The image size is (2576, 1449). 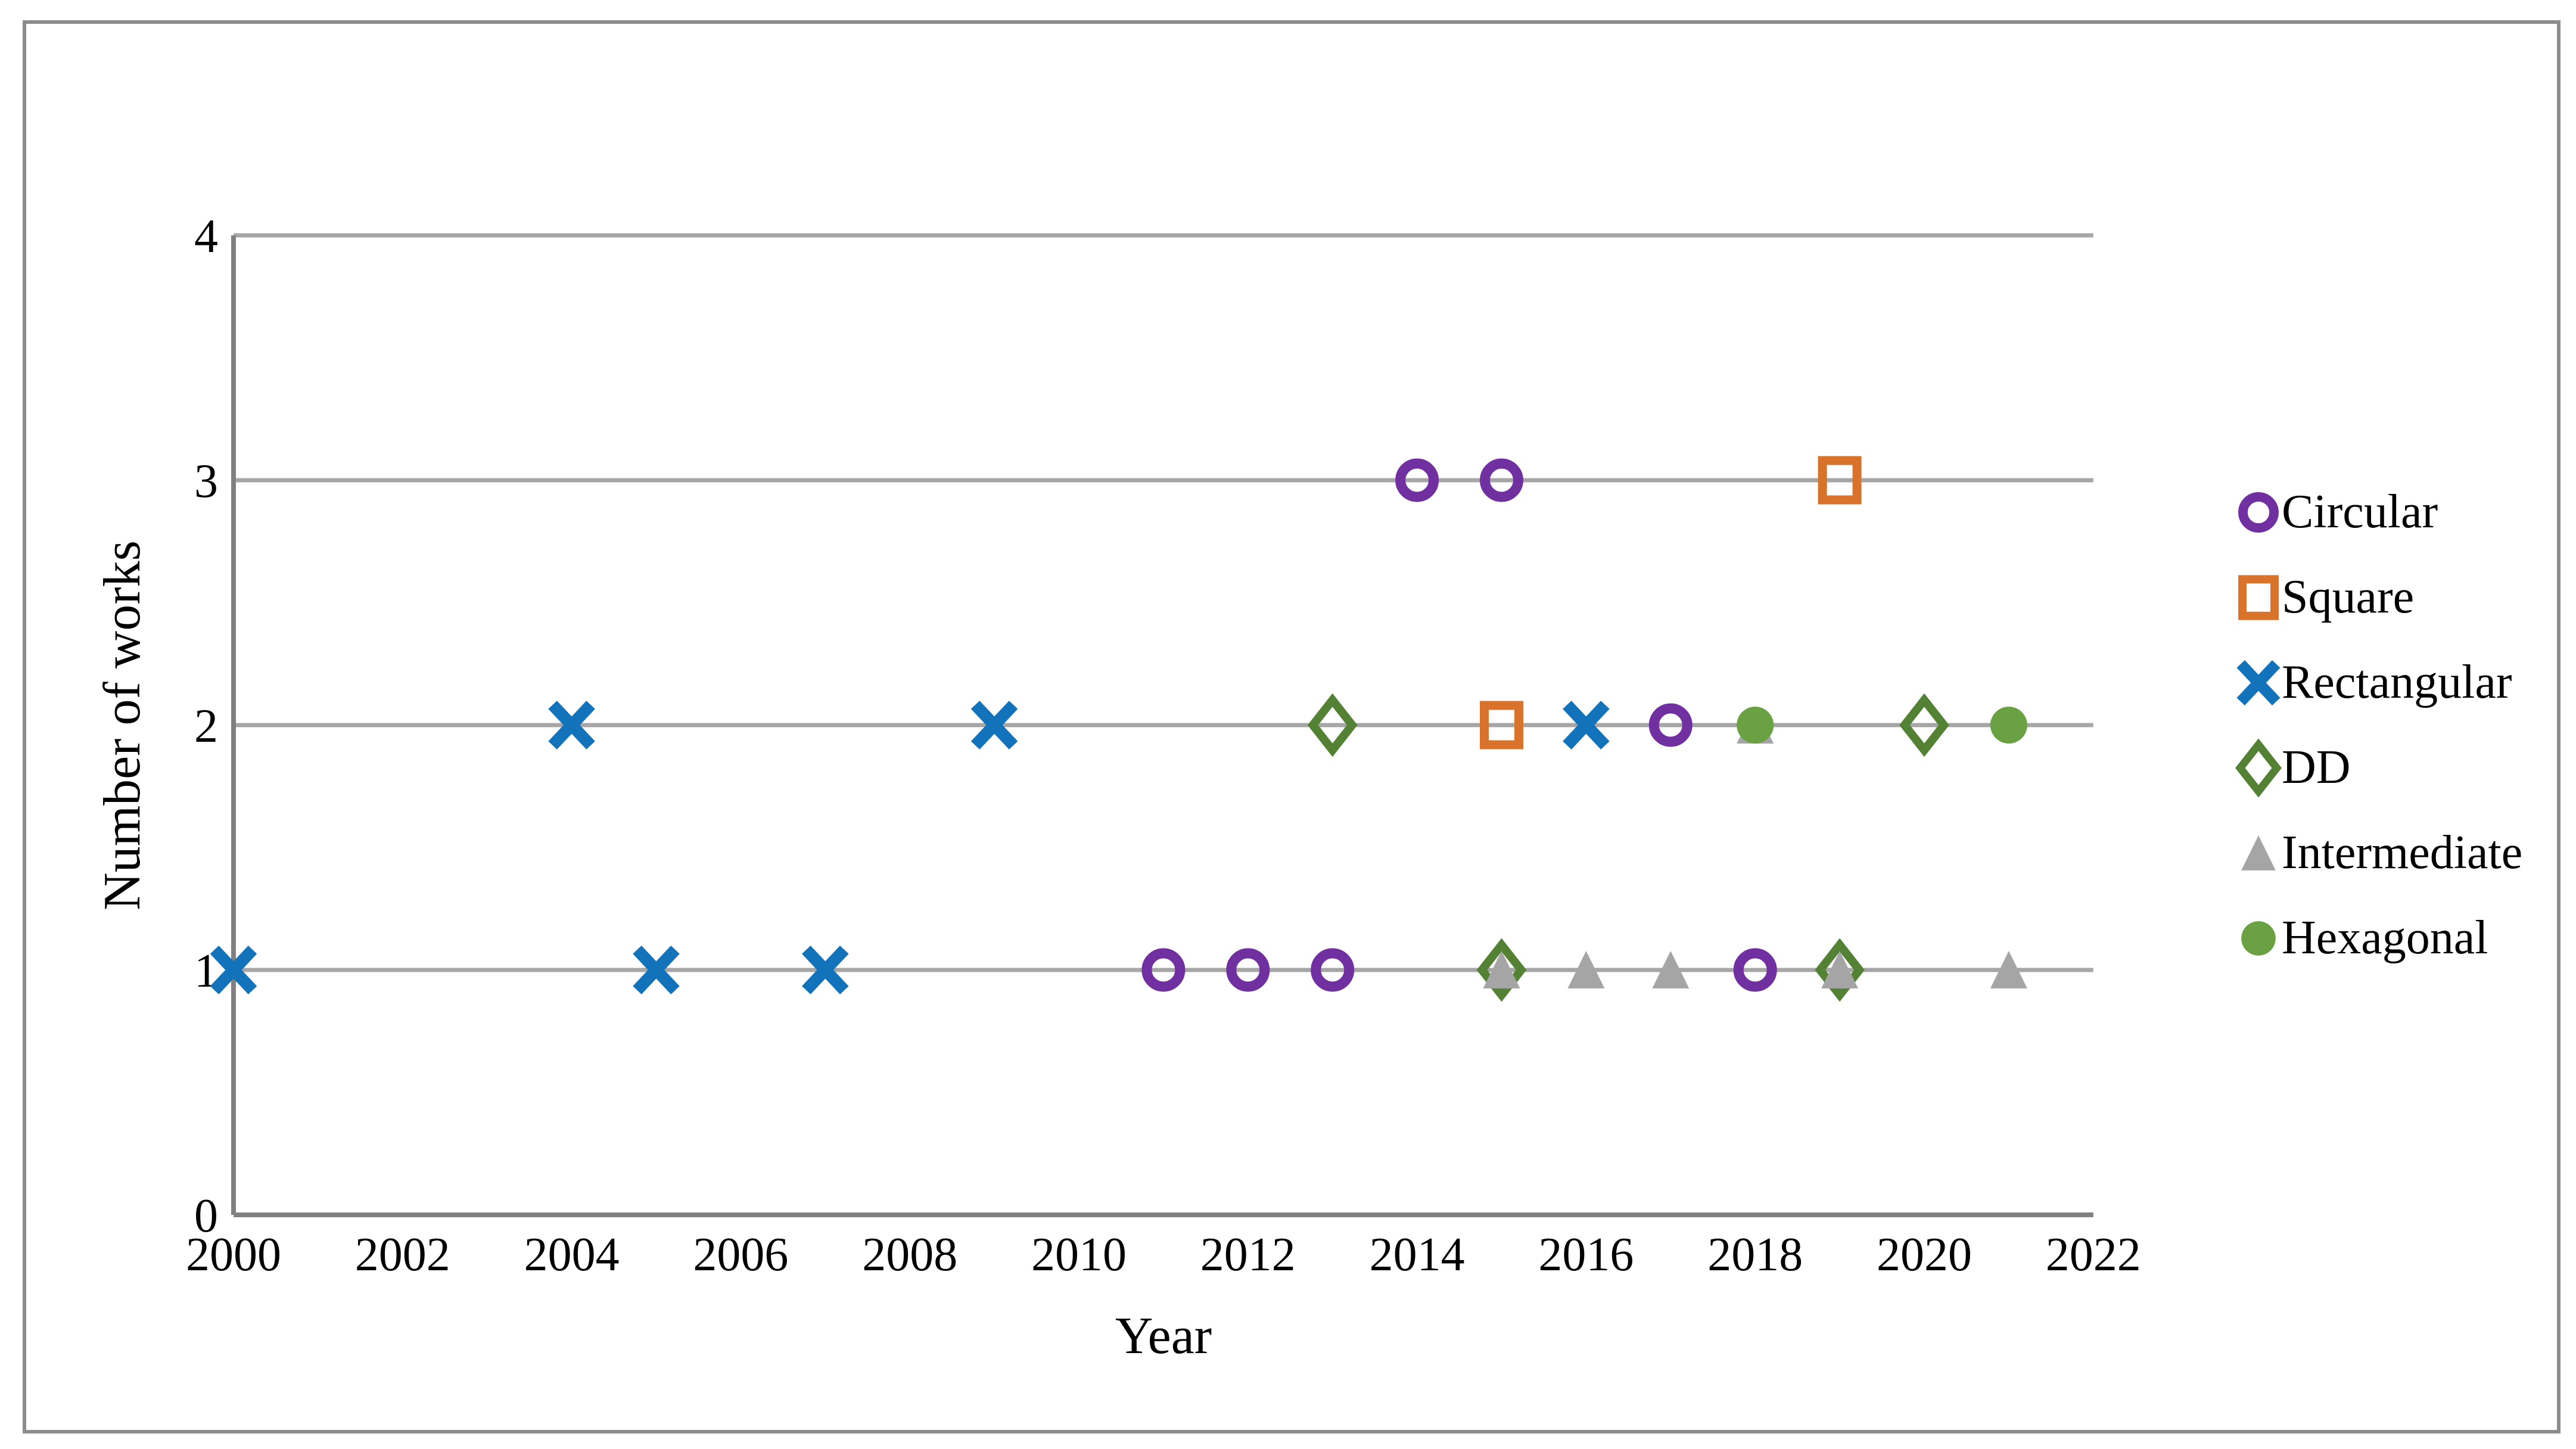 I want to click on filled-circle-legend-icon, so click(x=2258, y=938).